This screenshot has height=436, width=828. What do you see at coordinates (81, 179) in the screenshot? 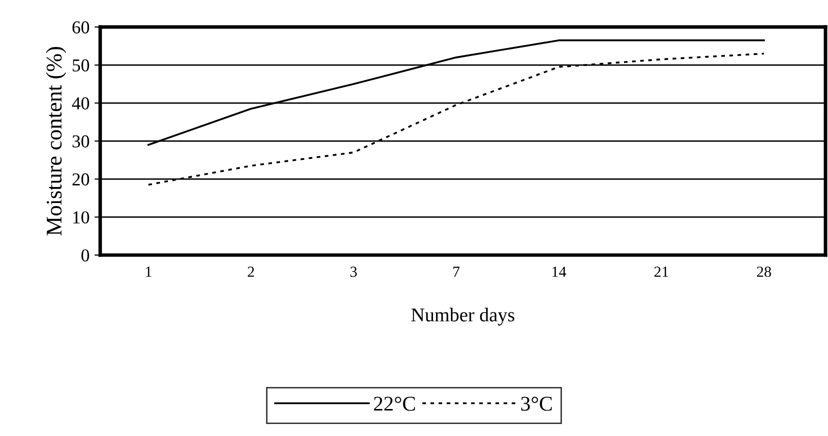
I see `y-tick-label: 20` at bounding box center [81, 179].